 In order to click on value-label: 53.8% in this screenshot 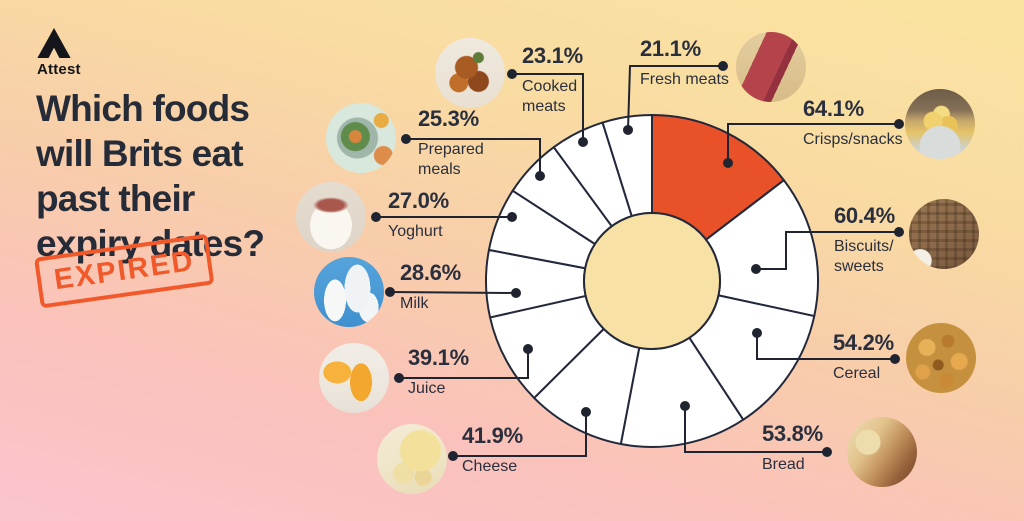, I will do `click(792, 433)`.